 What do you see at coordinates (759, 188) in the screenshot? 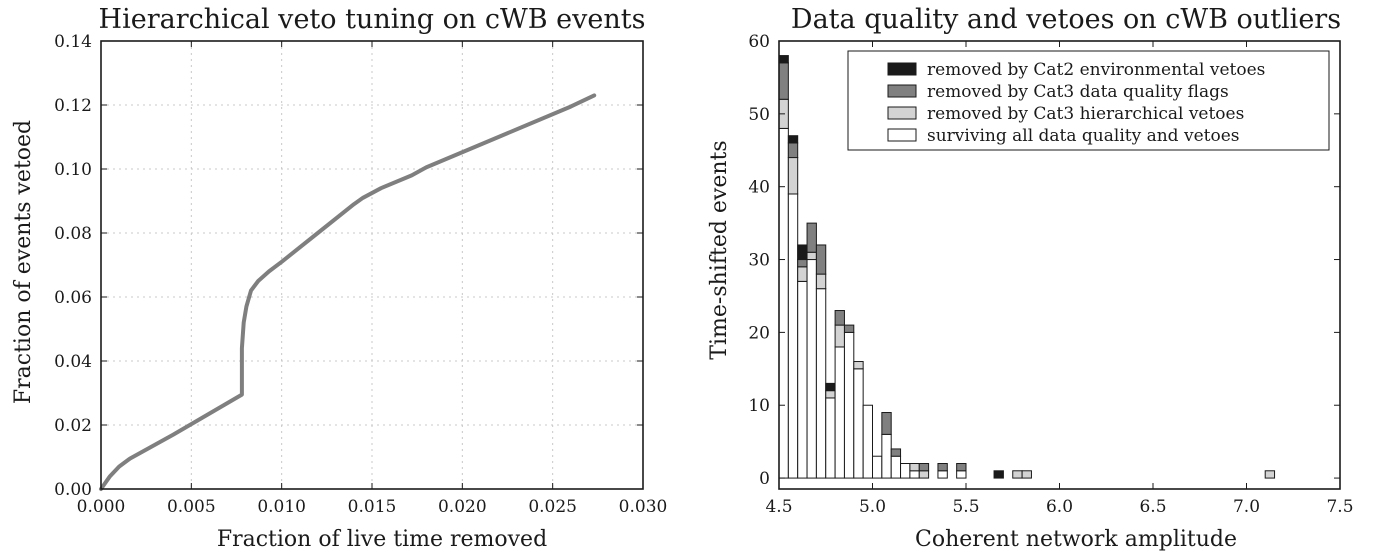
I see `right-y-tick-label: 40` at bounding box center [759, 188].